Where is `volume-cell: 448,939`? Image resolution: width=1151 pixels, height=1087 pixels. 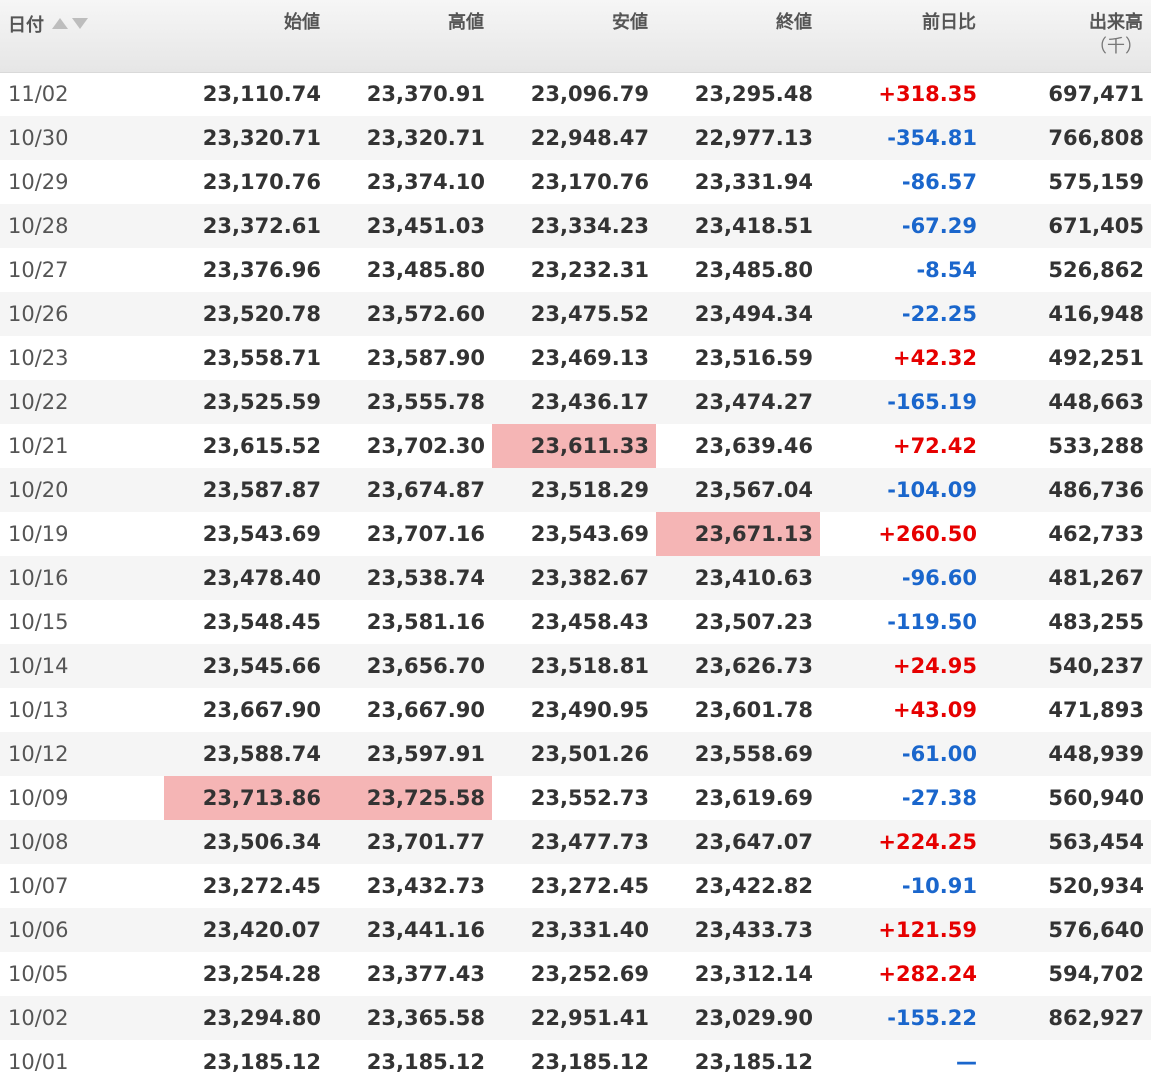
volume-cell: 448,939 is located at coordinates (1067, 754).